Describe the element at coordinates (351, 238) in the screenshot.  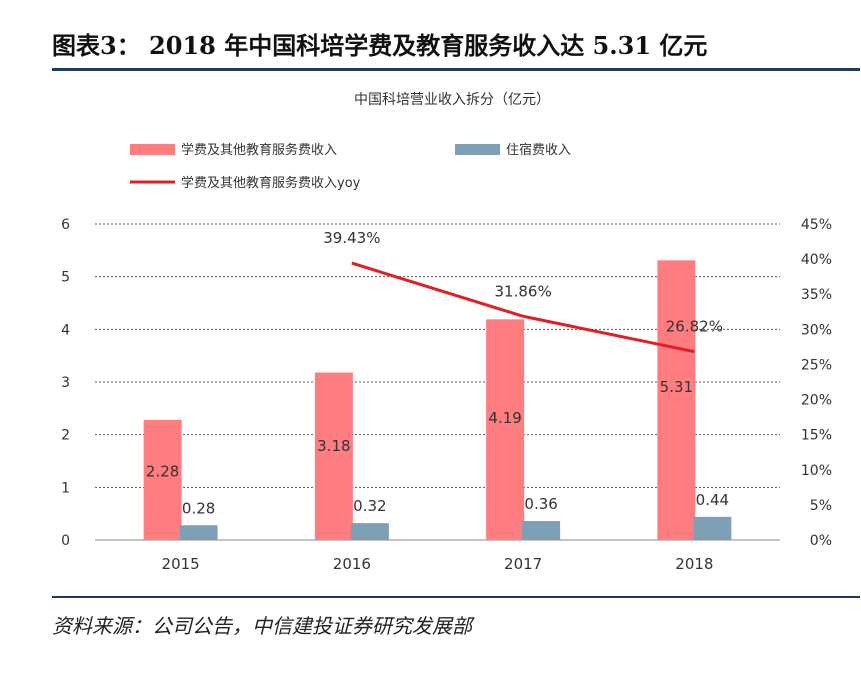
I see `yoy-label: 39.43%` at that location.